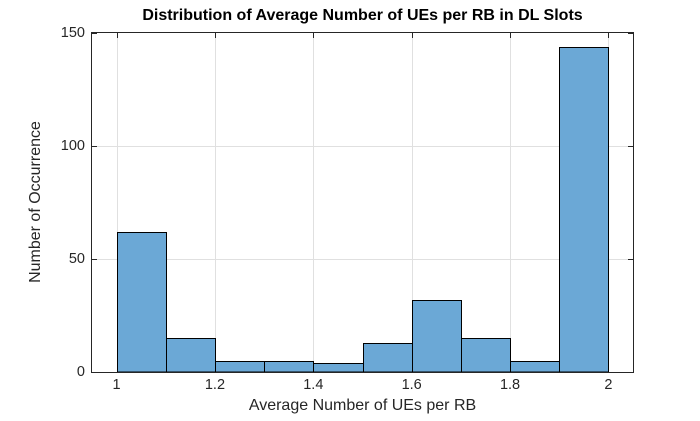 This screenshot has height=421, width=700. I want to click on y-tick-label: 150, so click(72, 33).